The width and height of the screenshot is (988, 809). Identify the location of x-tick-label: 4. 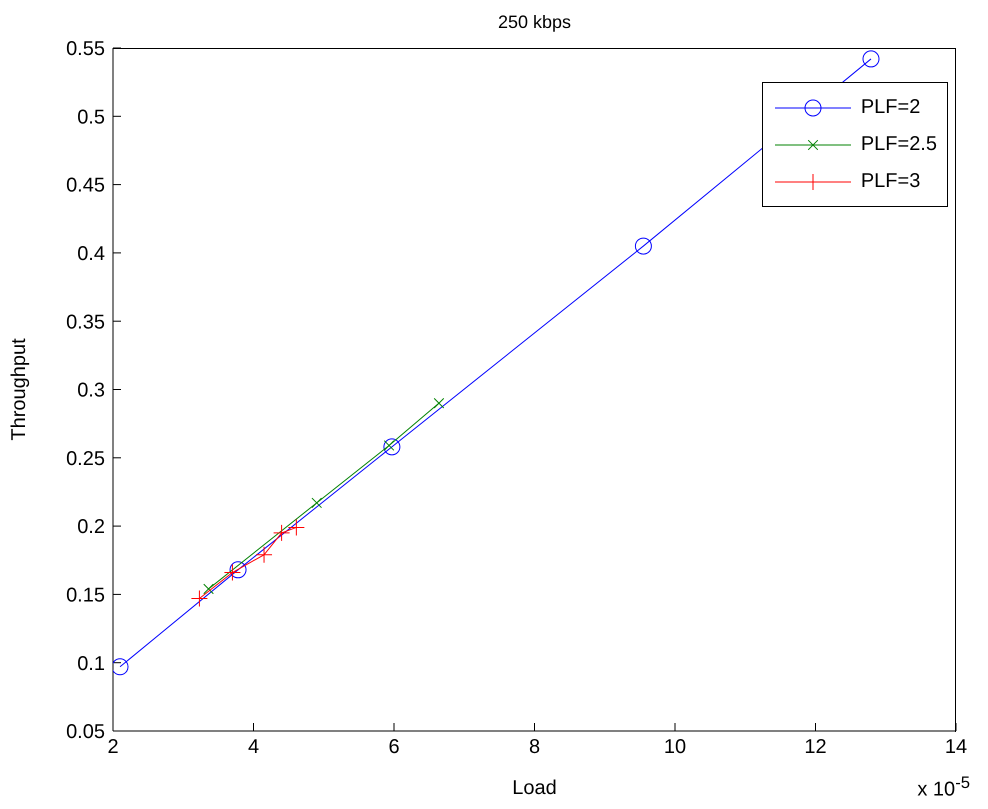
(254, 747).